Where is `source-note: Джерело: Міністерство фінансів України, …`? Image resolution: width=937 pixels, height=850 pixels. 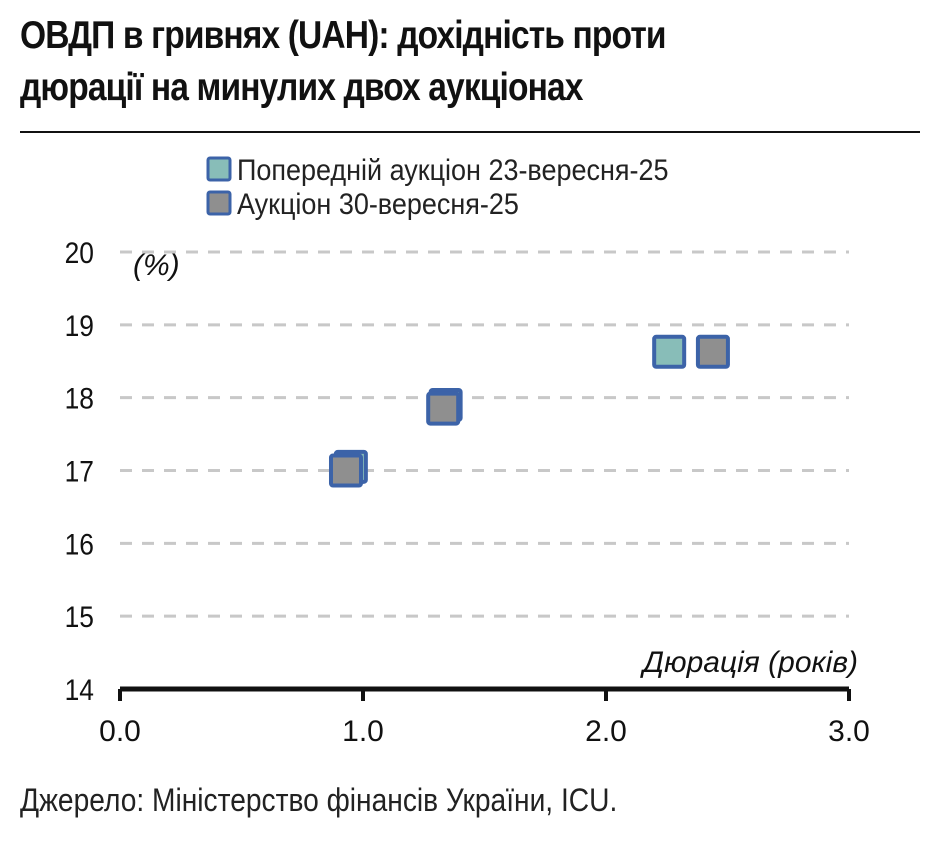
source-note: Джерело: Міністерство фінансів України, … is located at coordinates (319, 800).